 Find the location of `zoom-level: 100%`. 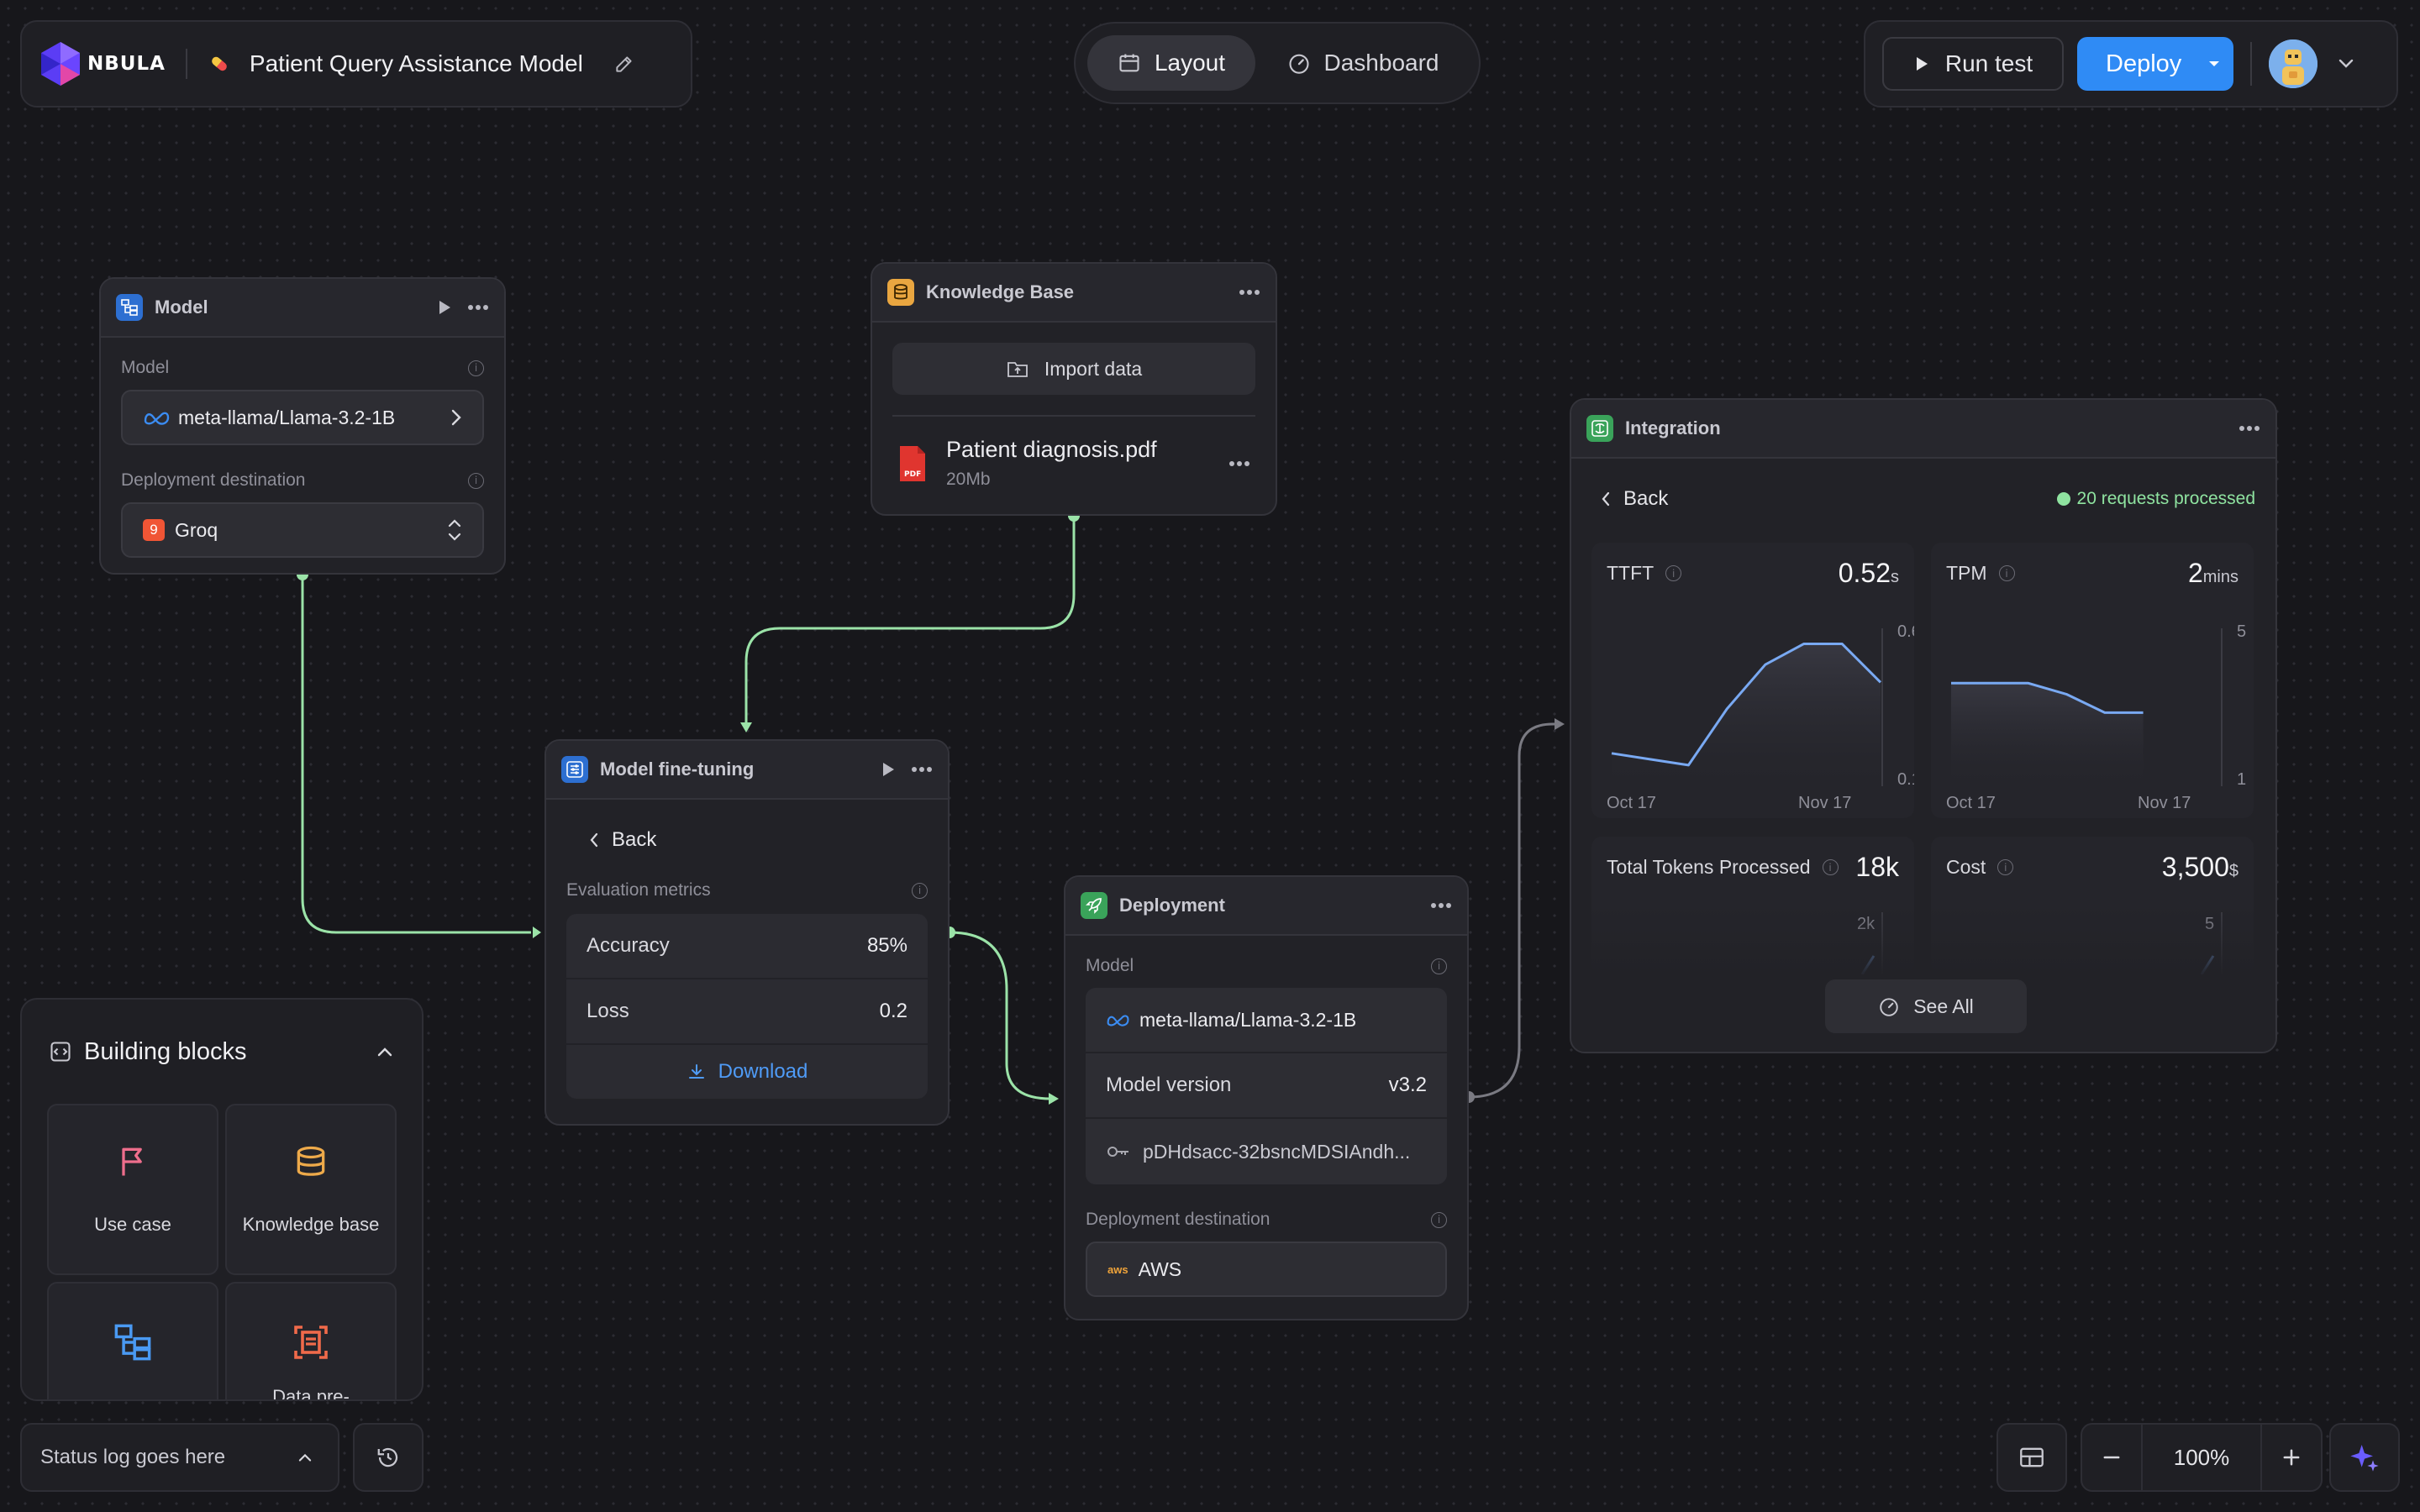

zoom-level: 100% is located at coordinates (2202, 1457).